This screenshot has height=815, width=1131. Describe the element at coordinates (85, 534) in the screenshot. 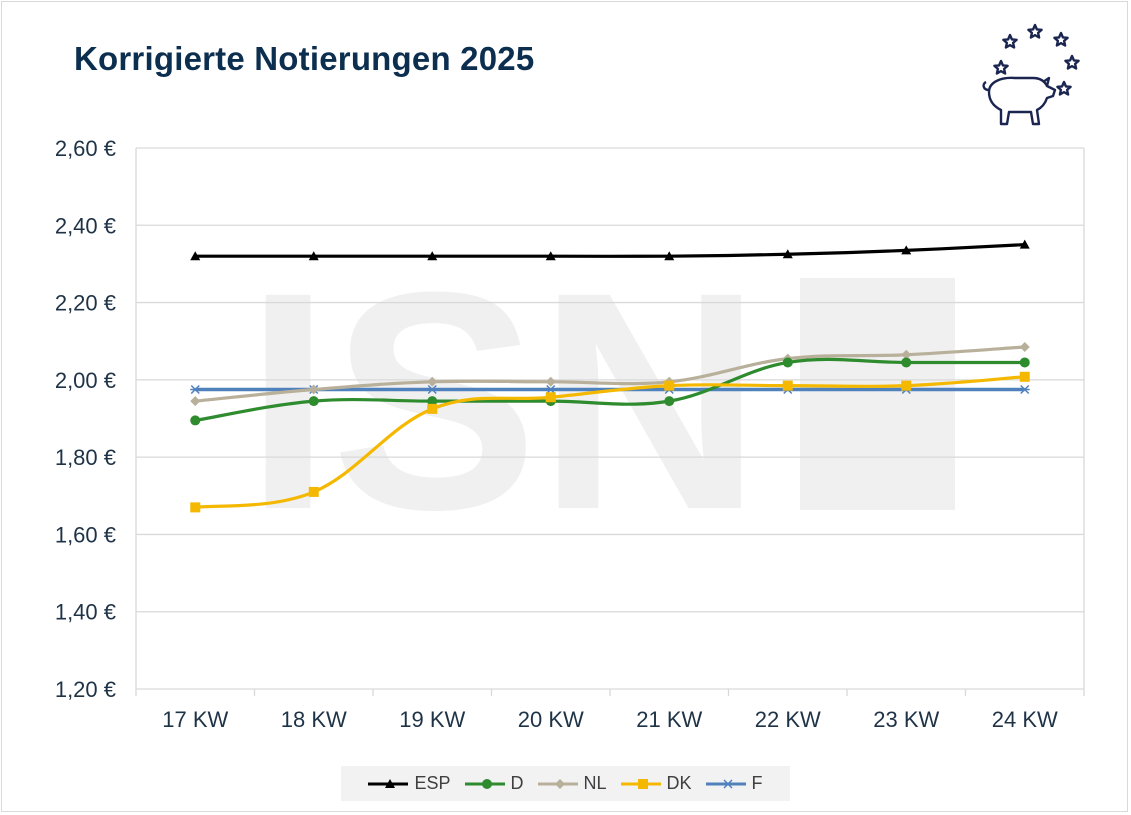

I see `y-tick-label: 1,60 €` at that location.